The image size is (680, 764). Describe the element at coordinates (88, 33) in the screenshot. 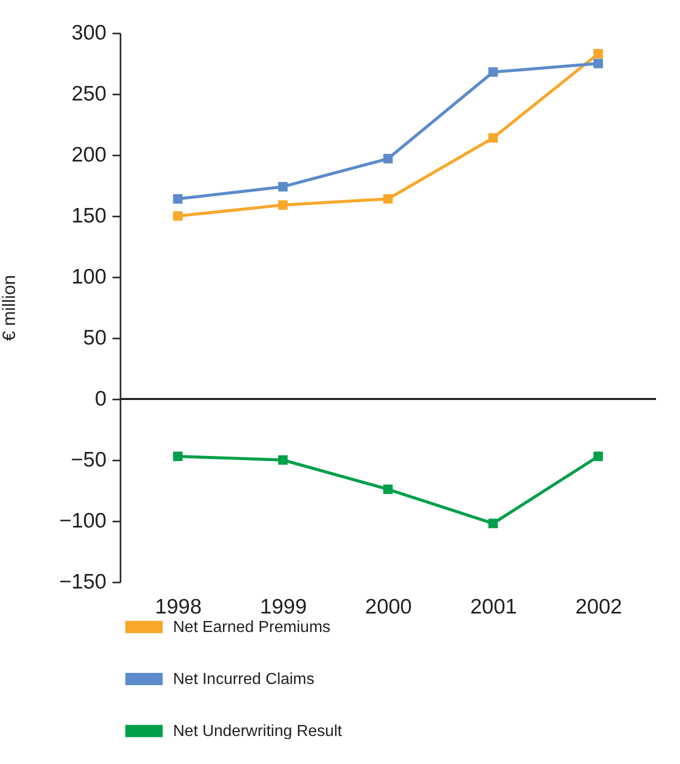

I see `y-tick-label: 300` at that location.